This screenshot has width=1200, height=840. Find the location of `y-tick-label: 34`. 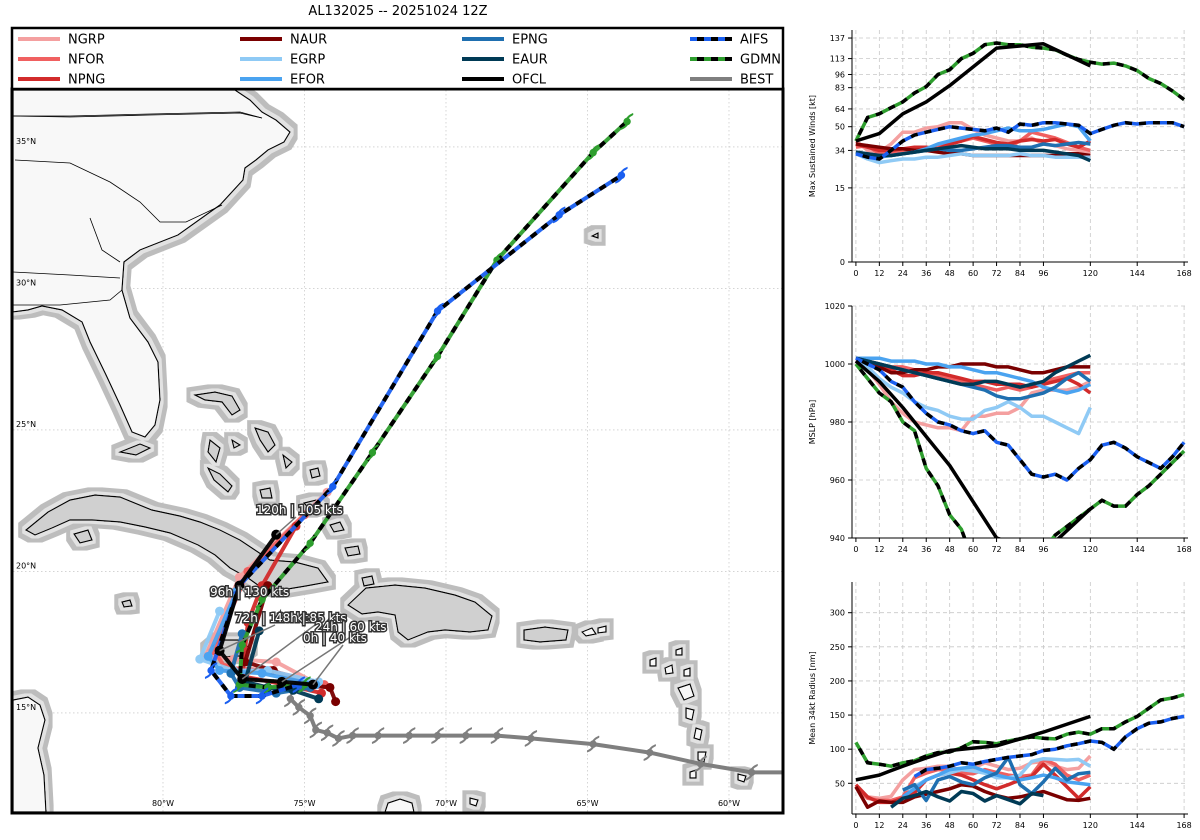

y-tick-label: 34 is located at coordinates (840, 150).